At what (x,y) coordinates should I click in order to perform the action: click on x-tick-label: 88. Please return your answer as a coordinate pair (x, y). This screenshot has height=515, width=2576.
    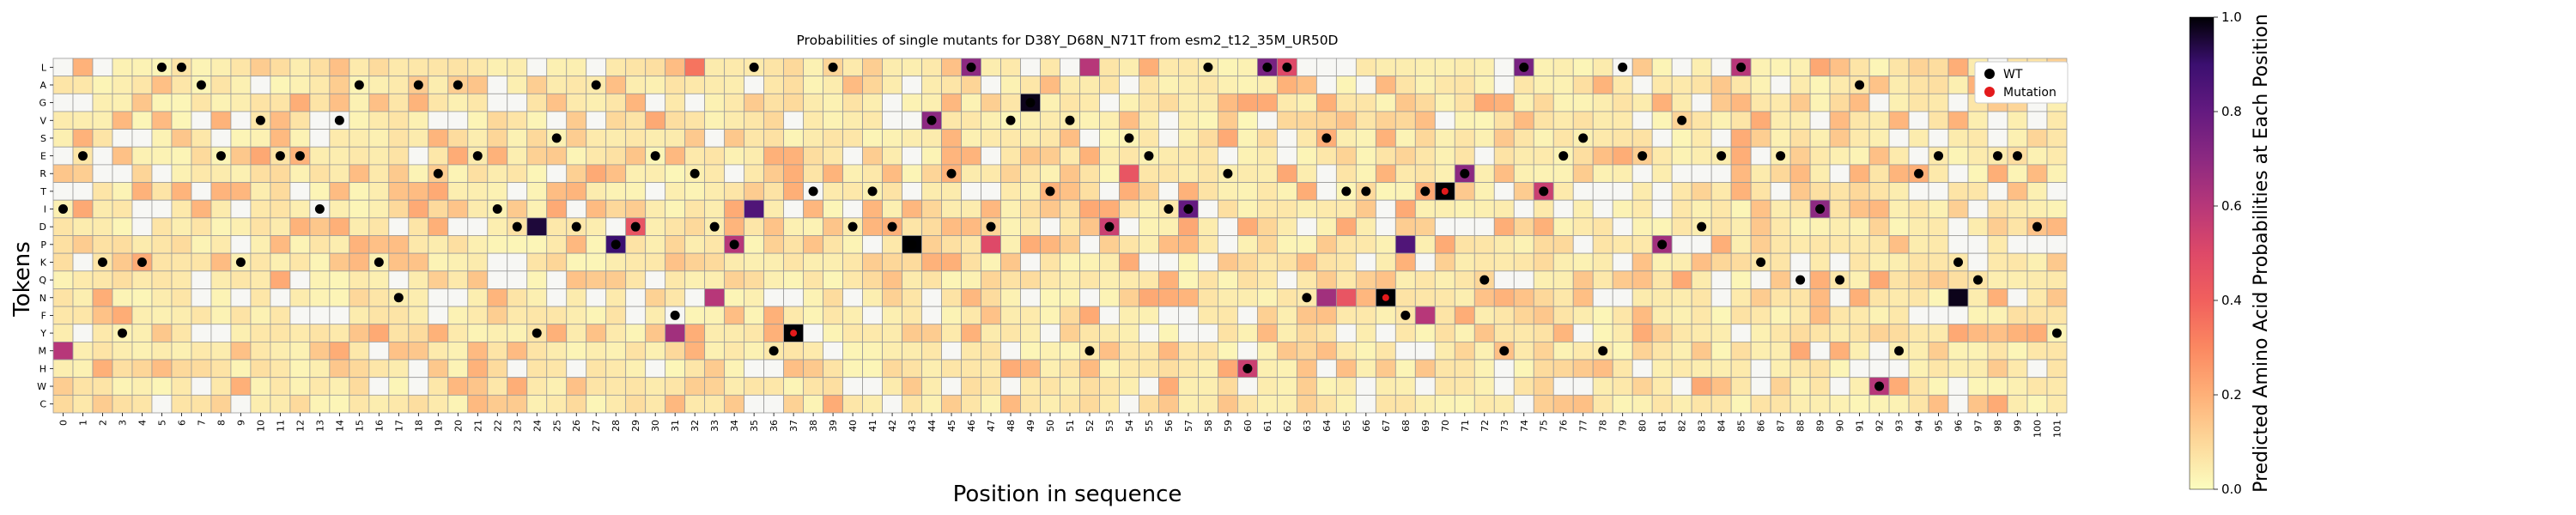
    Looking at the image, I should click on (1801, 426).